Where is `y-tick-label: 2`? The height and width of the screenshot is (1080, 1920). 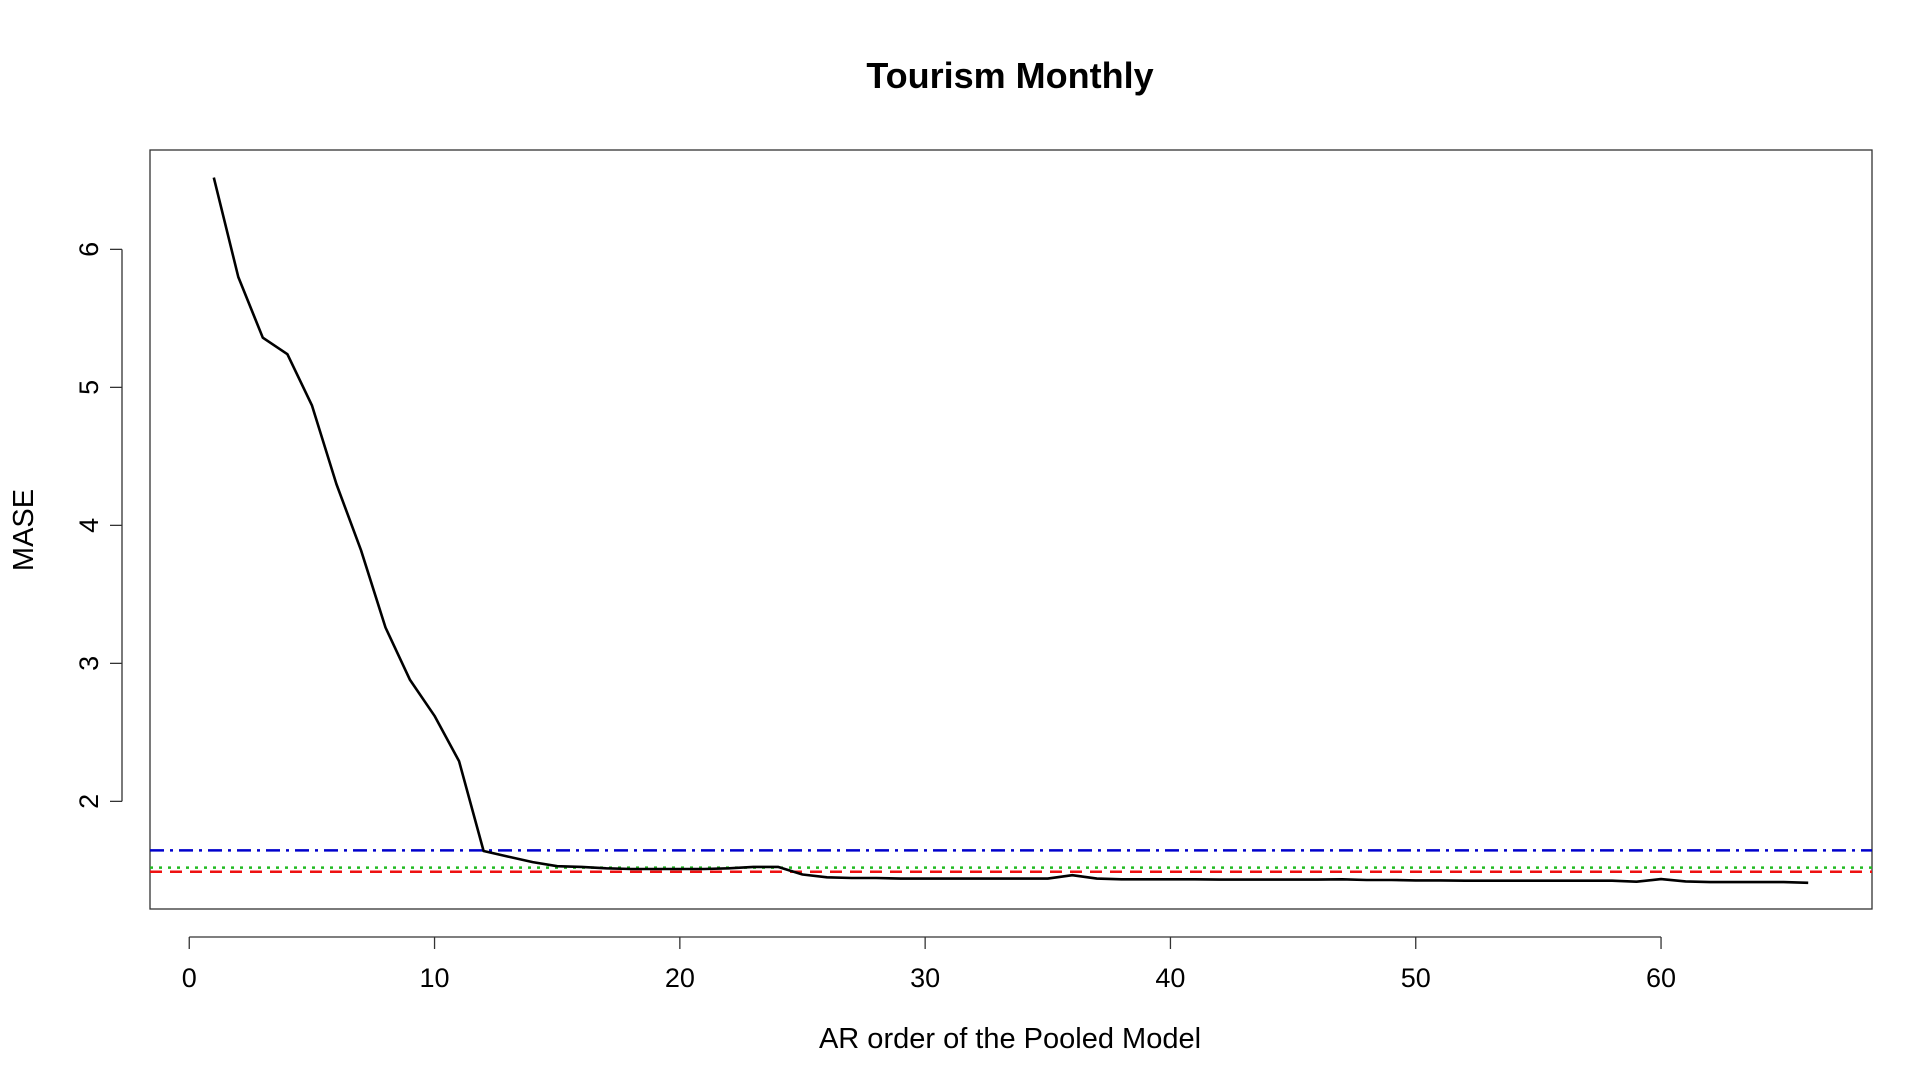
y-tick-label: 2 is located at coordinates (89, 801).